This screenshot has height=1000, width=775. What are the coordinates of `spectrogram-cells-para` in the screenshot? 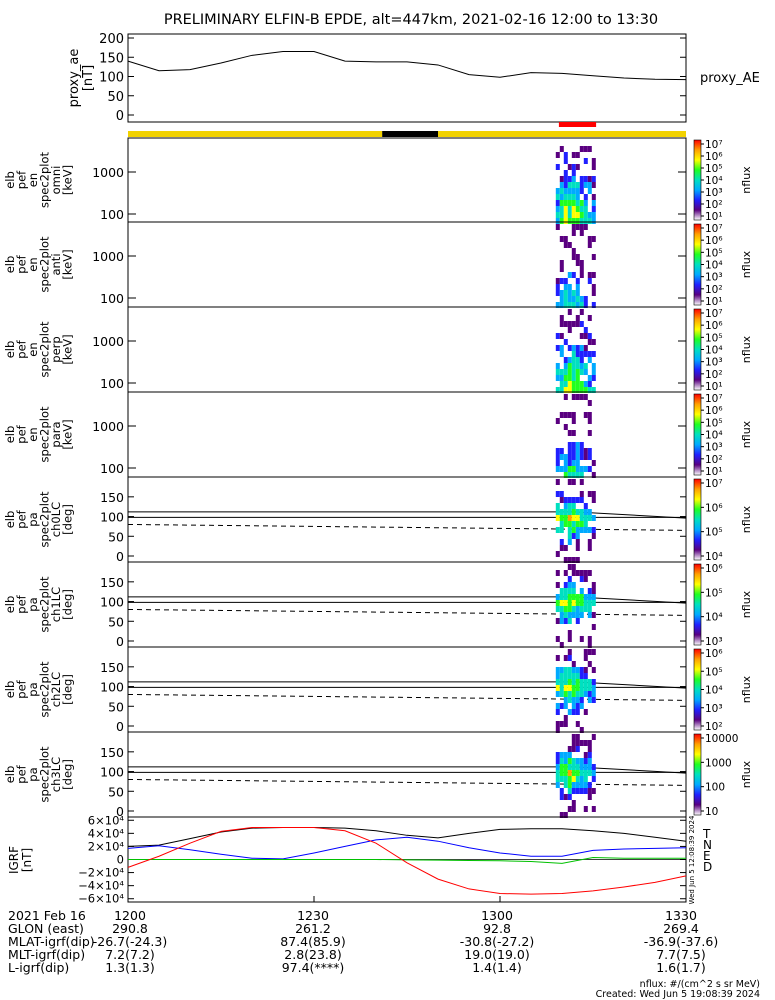 It's located at (575, 436).